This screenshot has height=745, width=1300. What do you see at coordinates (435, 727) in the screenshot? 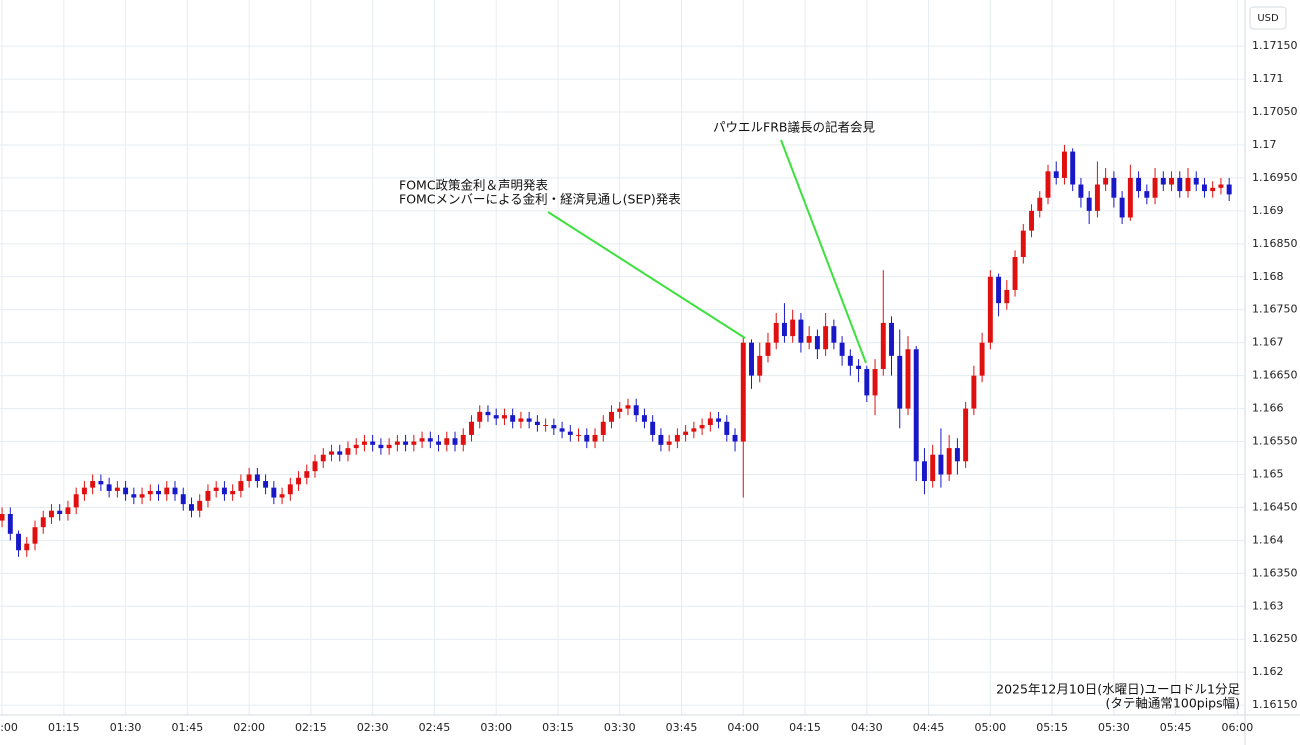
I see `x-tick-label: 02:45` at bounding box center [435, 727].